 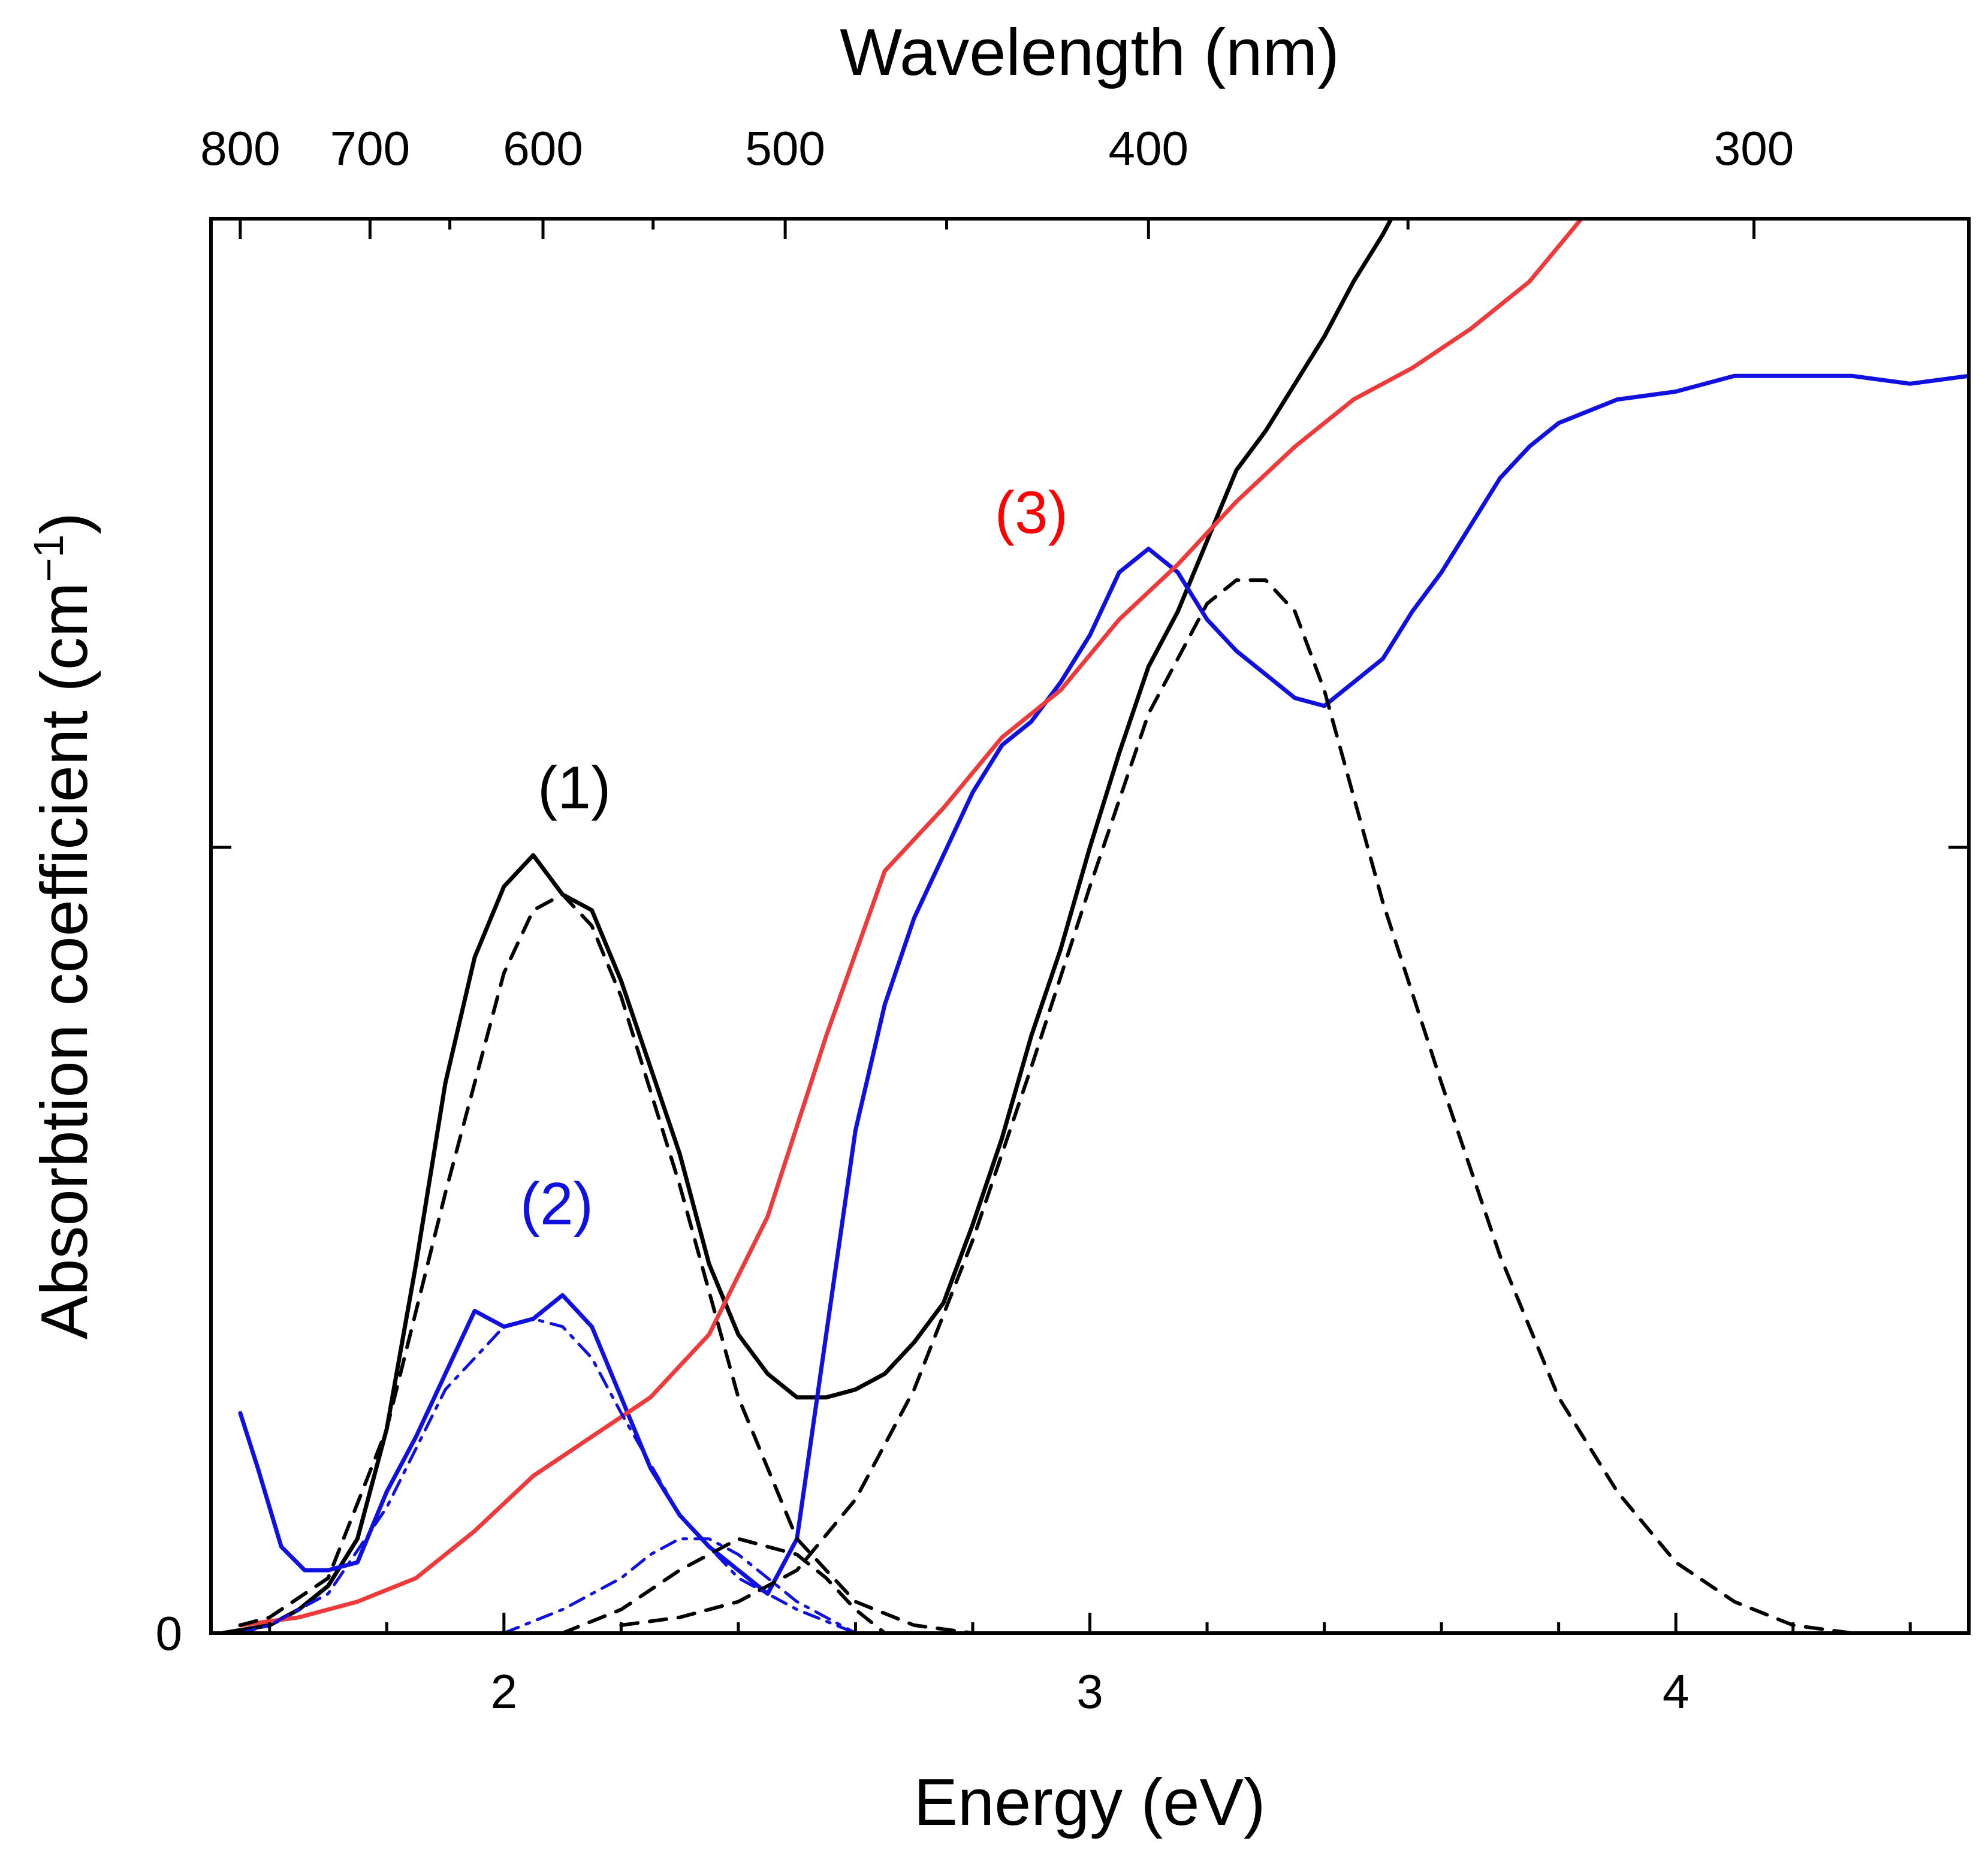 What do you see at coordinates (65, 523) in the screenshot?
I see `y-axis-title-end: )` at bounding box center [65, 523].